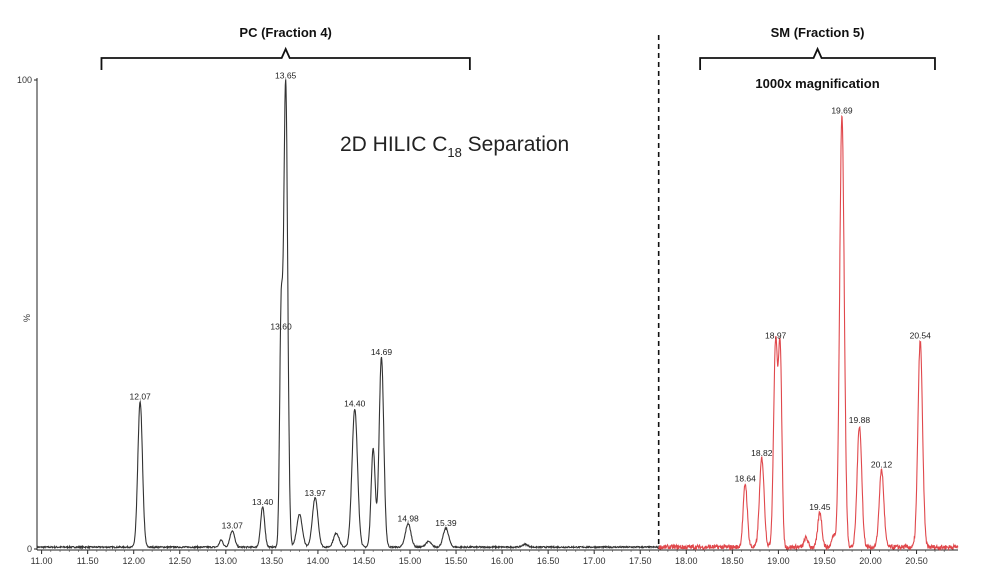 This screenshot has height=581, width=1000. What do you see at coordinates (42, 561) in the screenshot?
I see `x-tick-label: 11.00` at bounding box center [42, 561].